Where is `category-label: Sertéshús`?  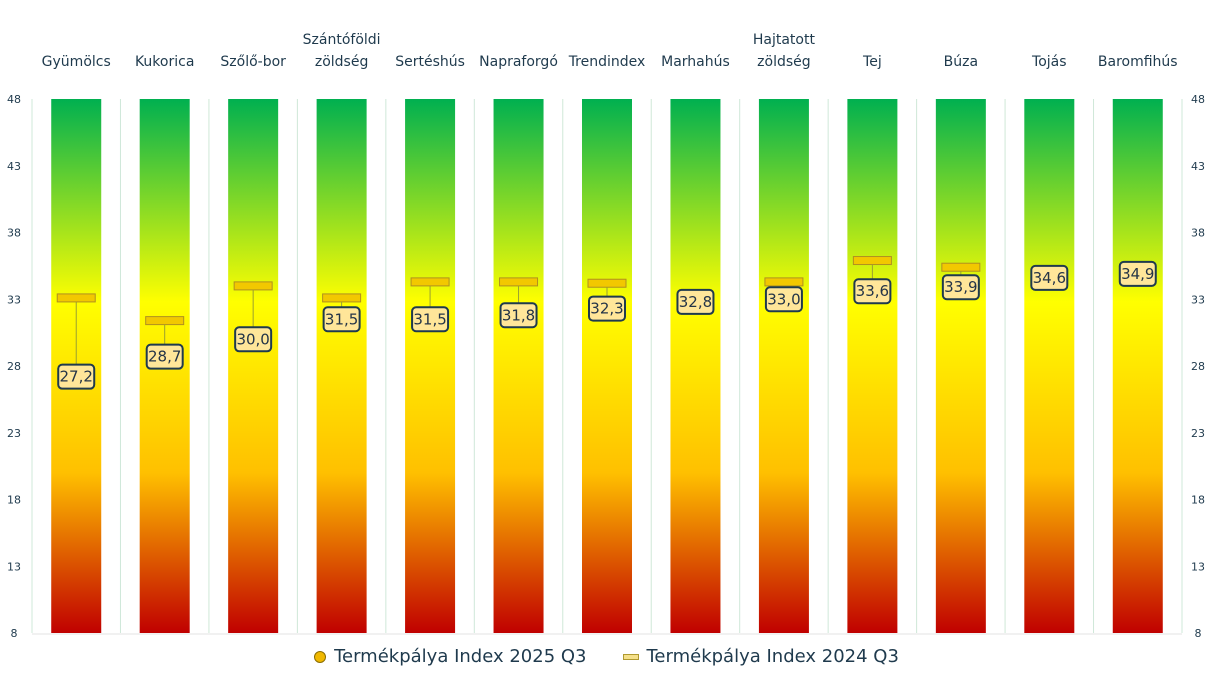 category-label: Sertéshús is located at coordinates (430, 62).